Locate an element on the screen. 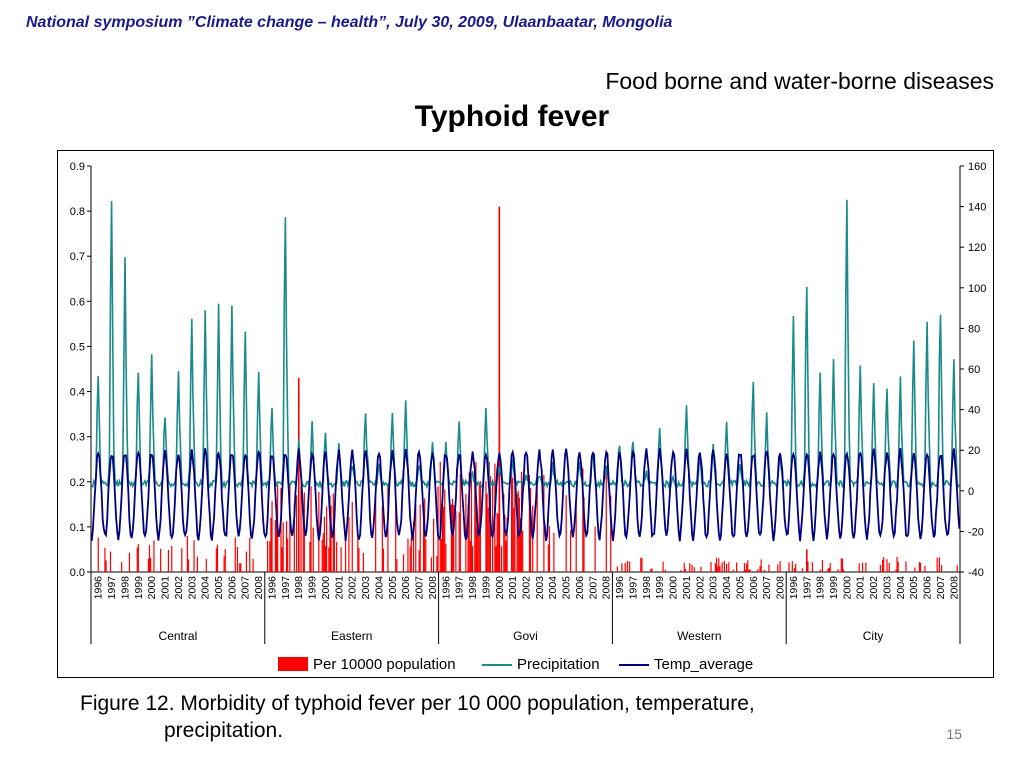 The height and width of the screenshot is (768, 1024). year-tick-label: 1998 is located at coordinates (125, 588).